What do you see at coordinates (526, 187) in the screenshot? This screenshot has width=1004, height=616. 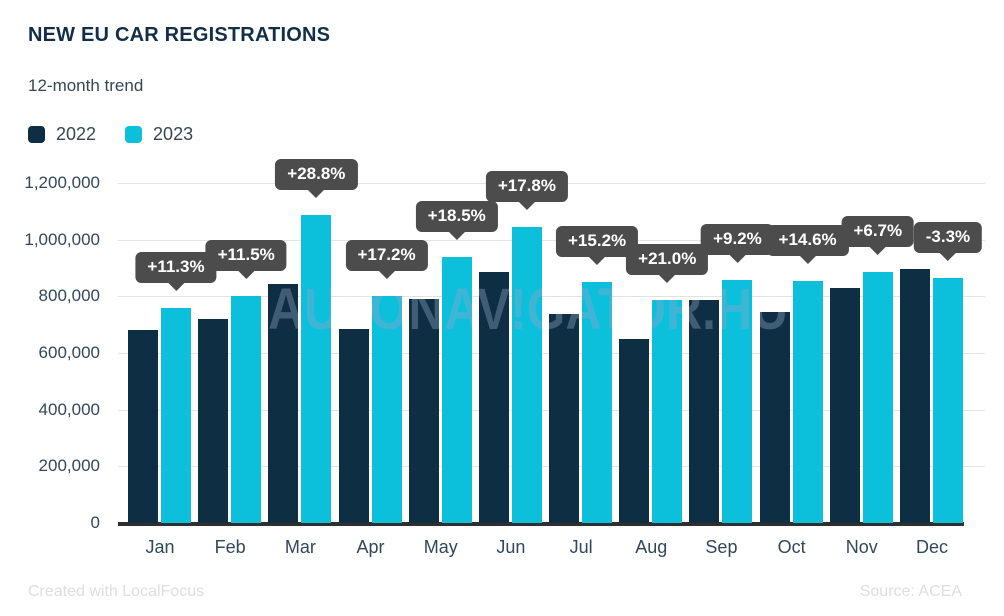 I see `change-tooltip-jun: +17.8%` at bounding box center [526, 187].